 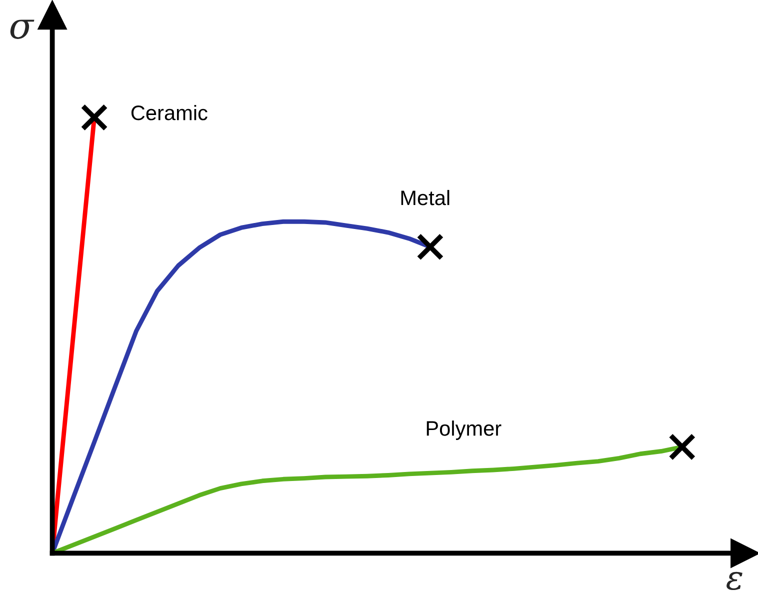 What do you see at coordinates (734, 581) in the screenshot?
I see `x-axis-title: ε` at bounding box center [734, 581].